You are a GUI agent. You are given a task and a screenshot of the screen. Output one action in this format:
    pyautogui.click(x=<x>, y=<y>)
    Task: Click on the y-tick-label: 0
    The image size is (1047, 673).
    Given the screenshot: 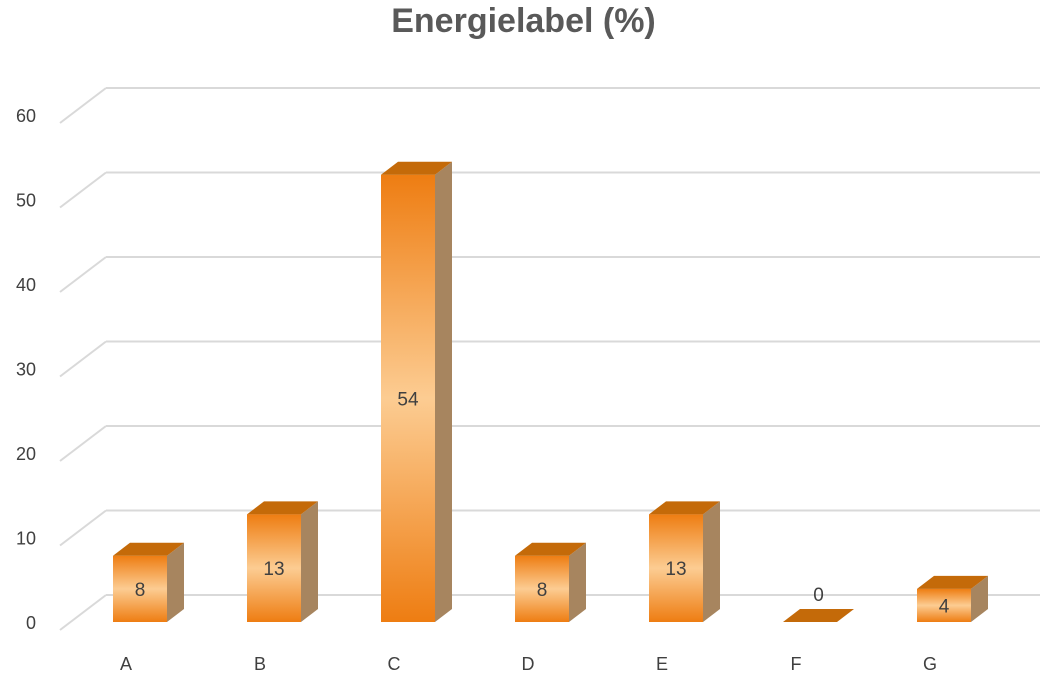 What is the action you would take?
    pyautogui.click(x=31, y=623)
    